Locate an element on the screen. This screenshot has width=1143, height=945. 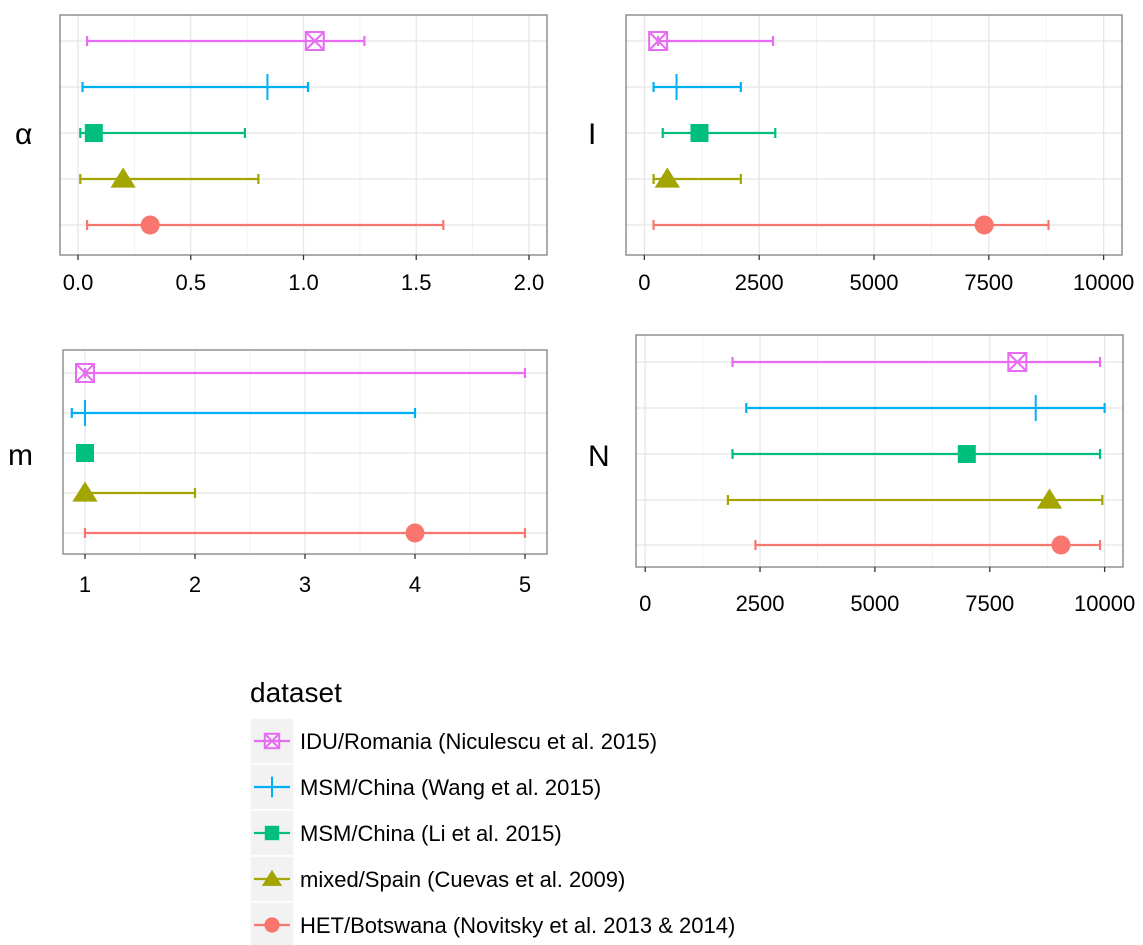
legend-item: MSM/China (Li et al. 2015) is located at coordinates (405, 833).